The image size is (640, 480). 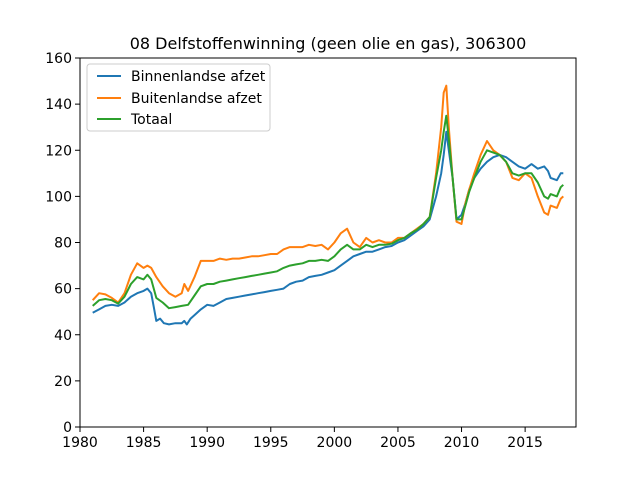 What do you see at coordinates (207, 443) in the screenshot?
I see `x-tick-label: 1990` at bounding box center [207, 443].